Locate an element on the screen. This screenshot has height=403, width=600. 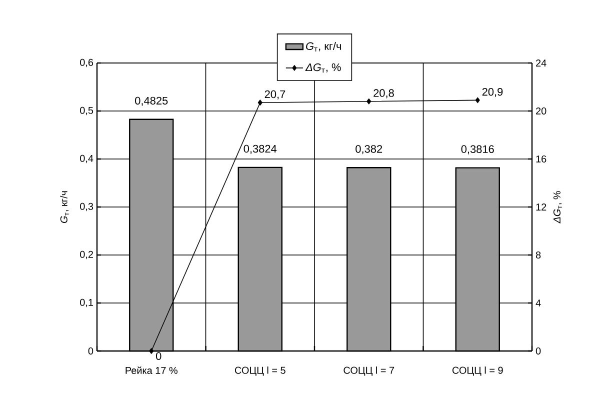
legend-label: ΔG$_{т}$, % is located at coordinates (323, 68).